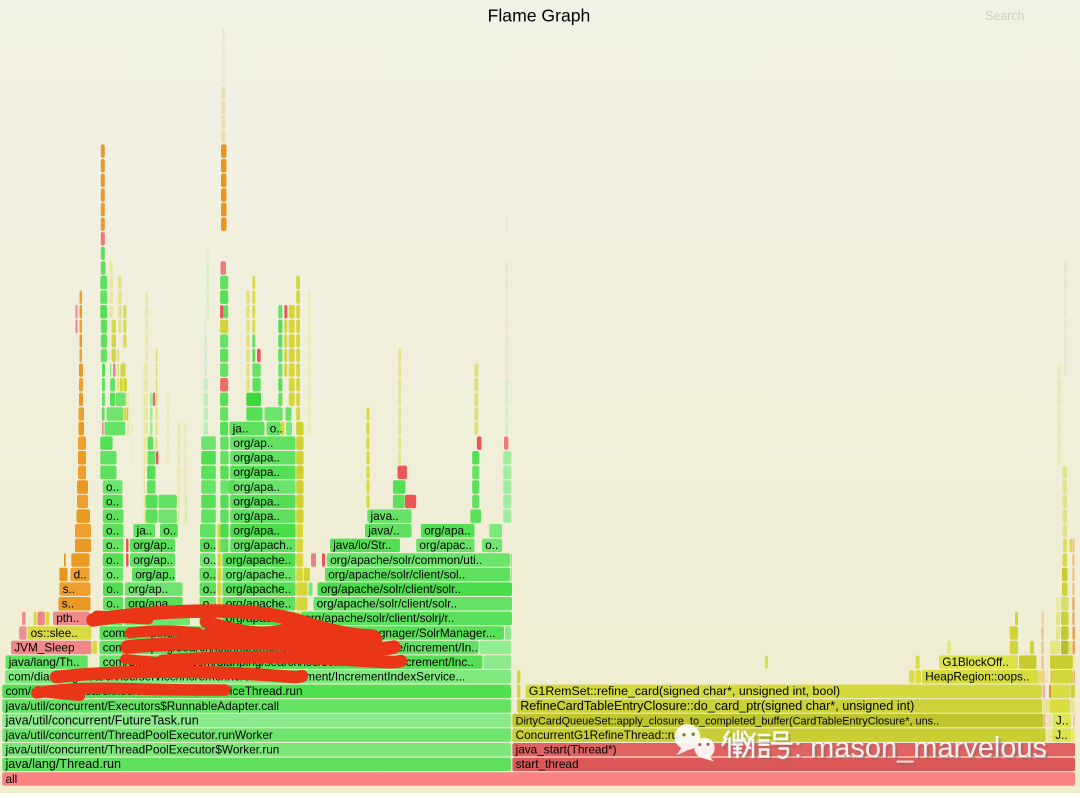 The height and width of the screenshot is (798, 1080). I want to click on svg-text: start_thread, so click(547, 764).